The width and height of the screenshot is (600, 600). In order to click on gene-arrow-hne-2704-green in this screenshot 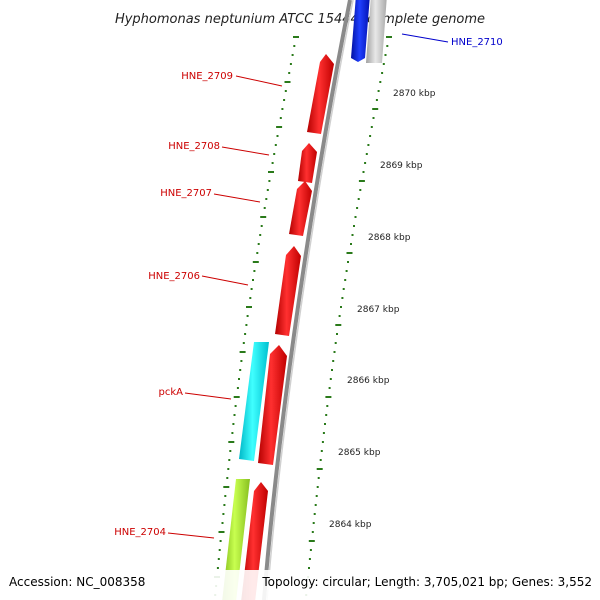, I will do `click(236, 539)`.